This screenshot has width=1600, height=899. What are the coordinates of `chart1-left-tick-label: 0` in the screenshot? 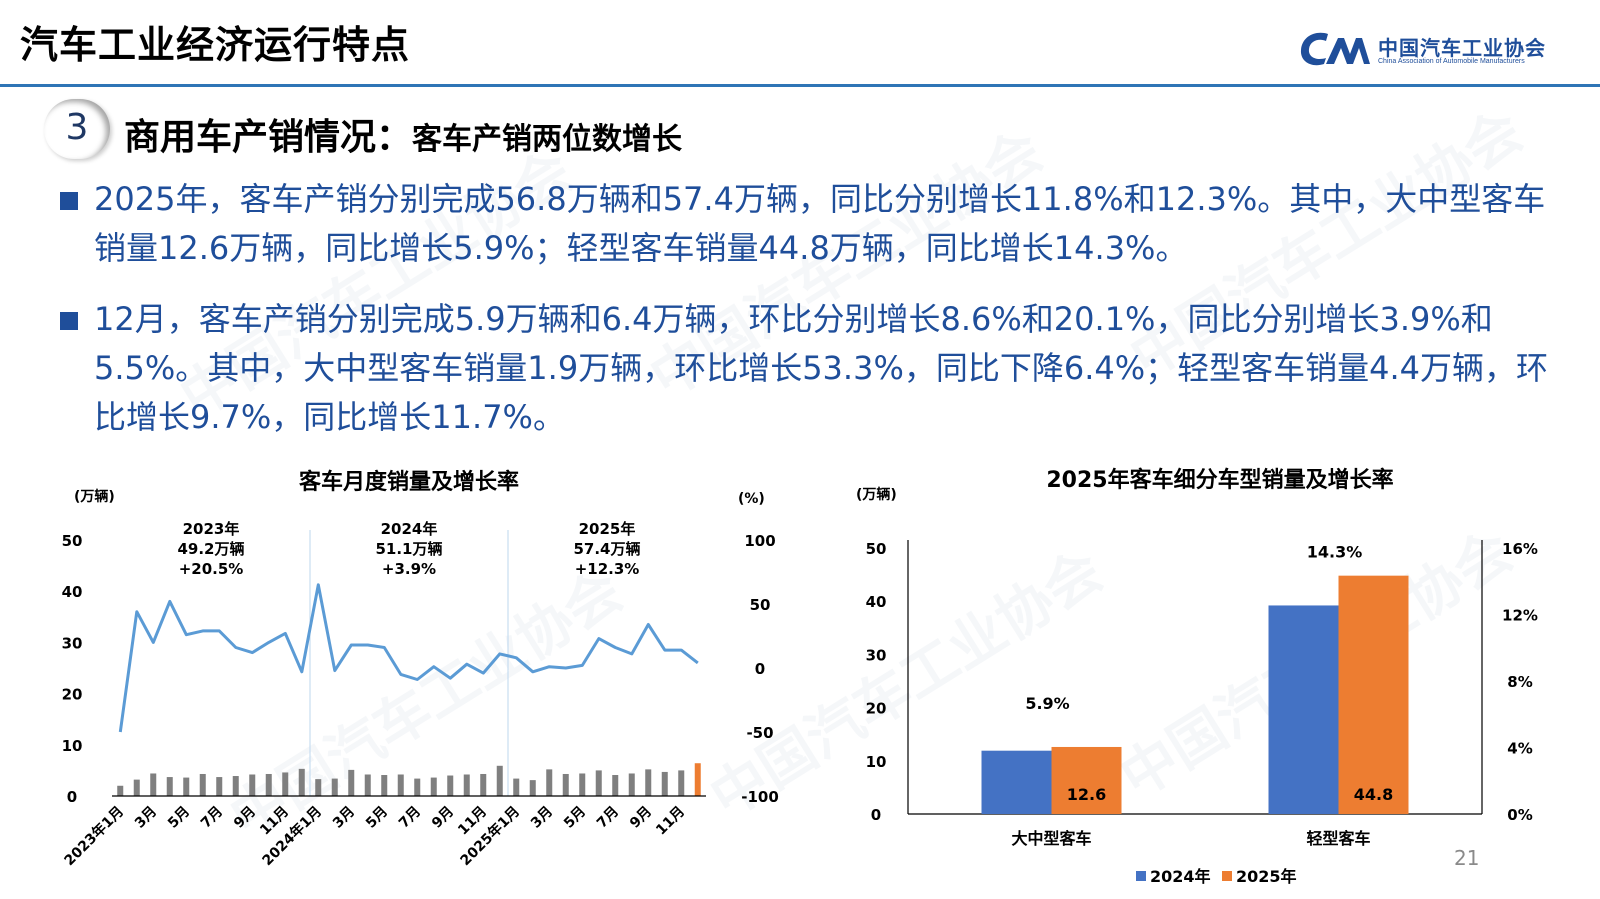 It's located at (72, 797).